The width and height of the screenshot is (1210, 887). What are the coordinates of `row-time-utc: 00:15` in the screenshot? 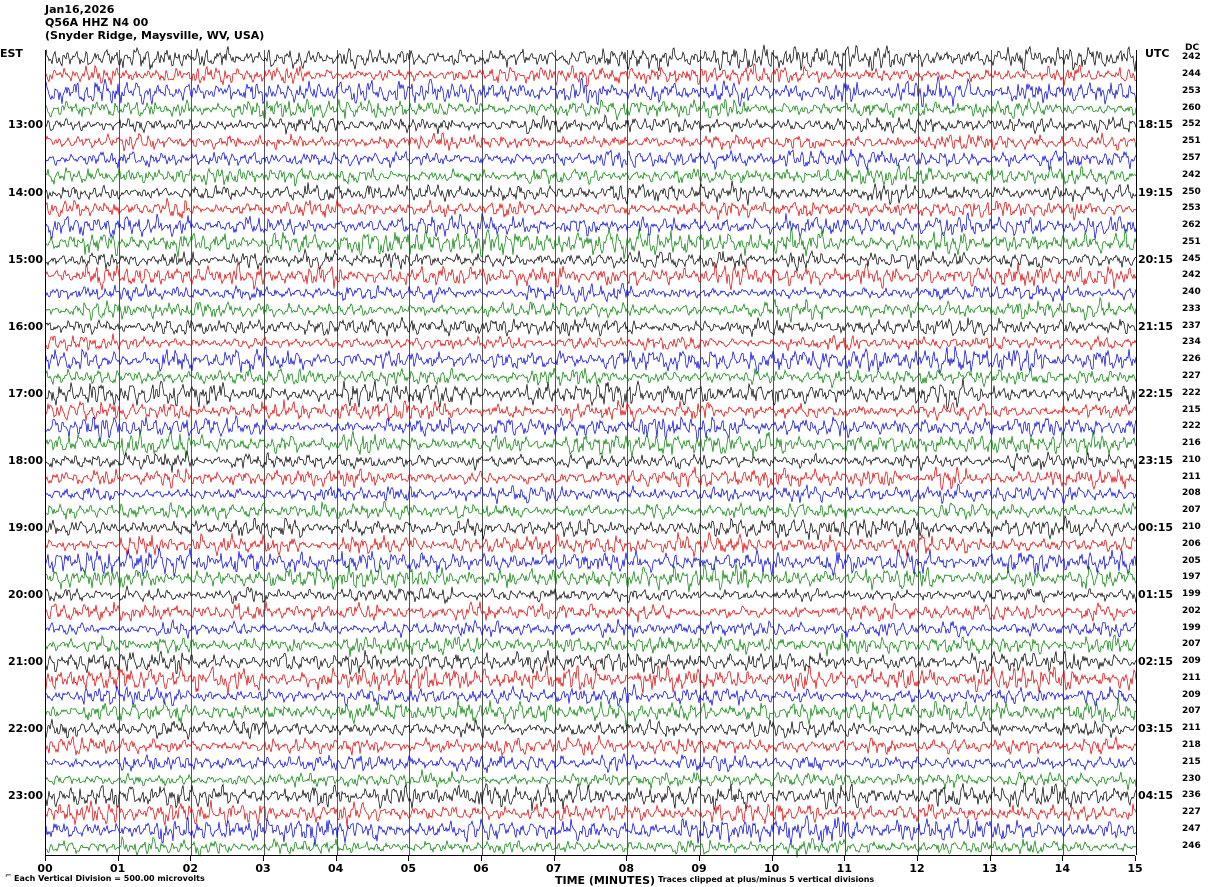 It's located at (1156, 527).